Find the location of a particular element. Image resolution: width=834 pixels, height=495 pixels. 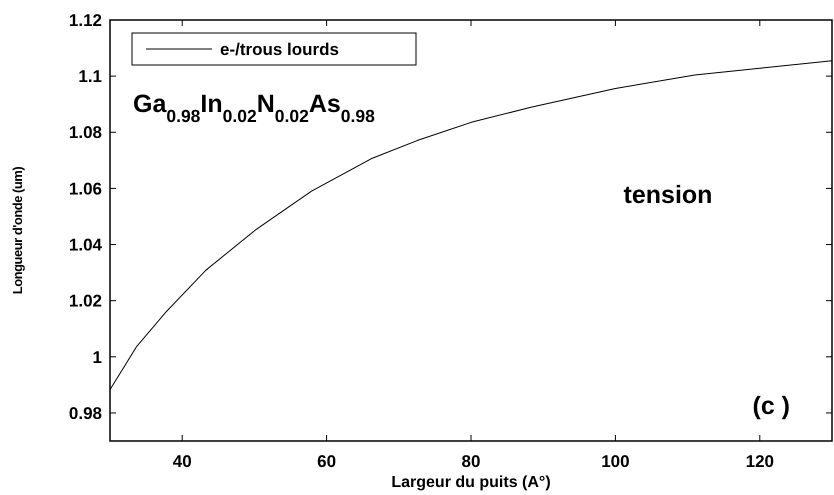

x-tick-label: 100 is located at coordinates (615, 461).